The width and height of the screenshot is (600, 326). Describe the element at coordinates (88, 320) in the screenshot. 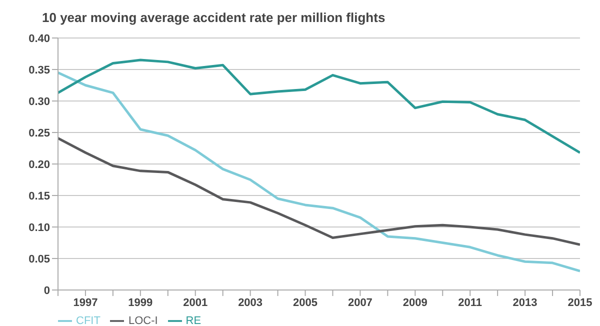

I see `legend-label: CFIT` at that location.